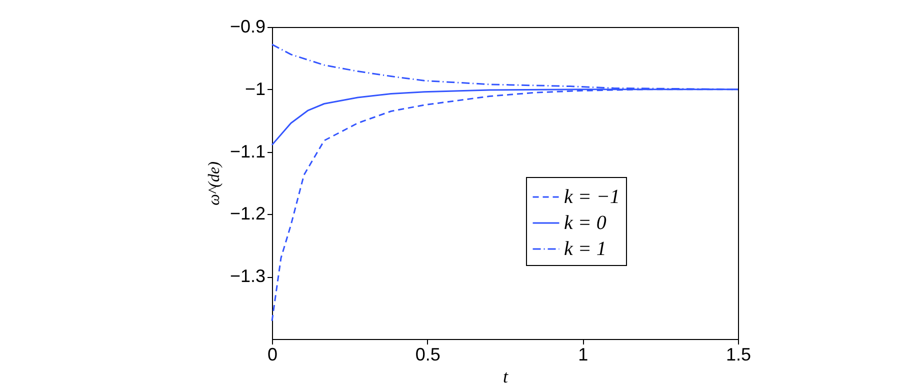 This screenshot has height=389, width=914. I want to click on x-tick-label: 0, so click(272, 354).